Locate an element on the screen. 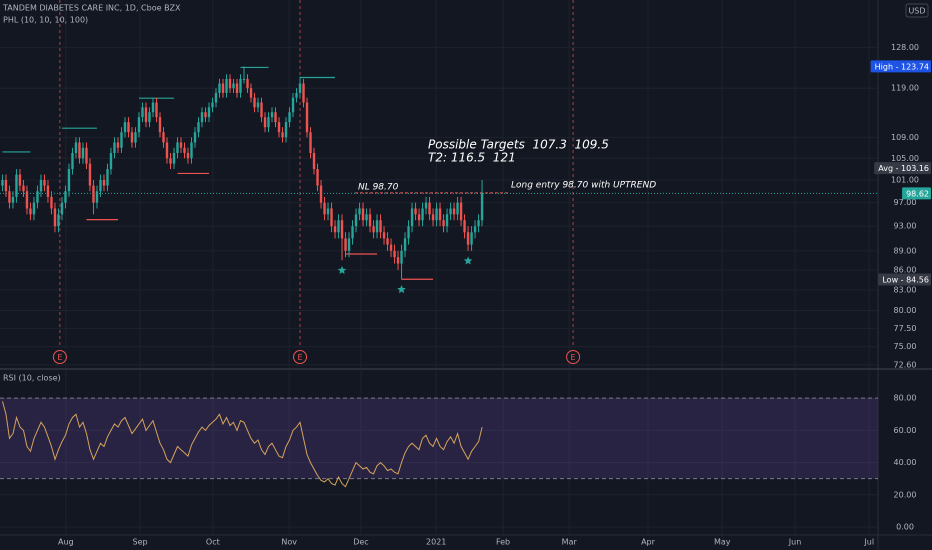 The image size is (932, 550). price-tag-label: 98.62 is located at coordinates (917, 193).